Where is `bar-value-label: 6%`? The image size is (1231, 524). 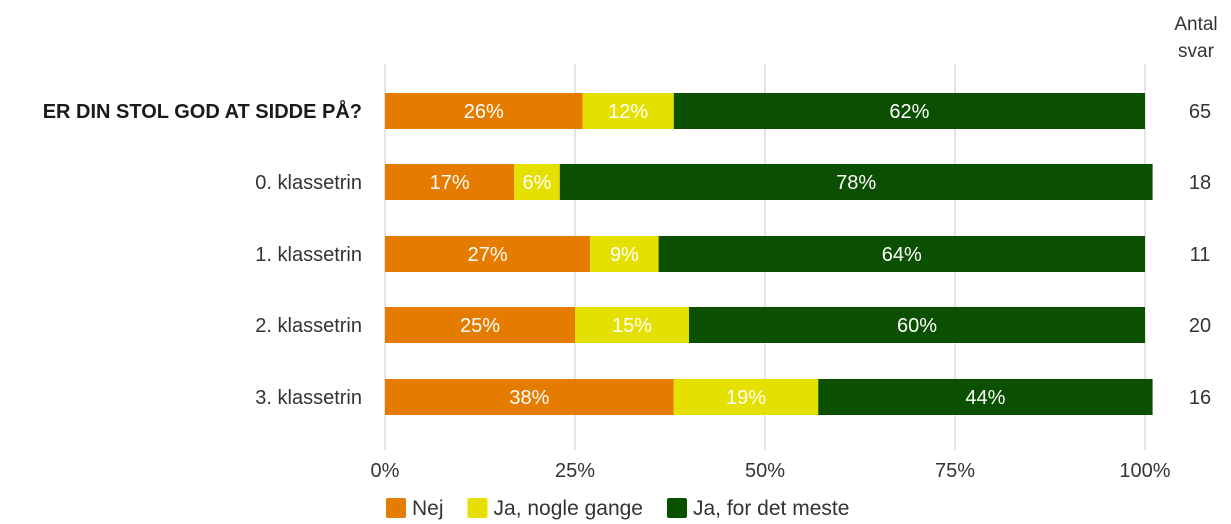 bar-value-label: 6% is located at coordinates (537, 183).